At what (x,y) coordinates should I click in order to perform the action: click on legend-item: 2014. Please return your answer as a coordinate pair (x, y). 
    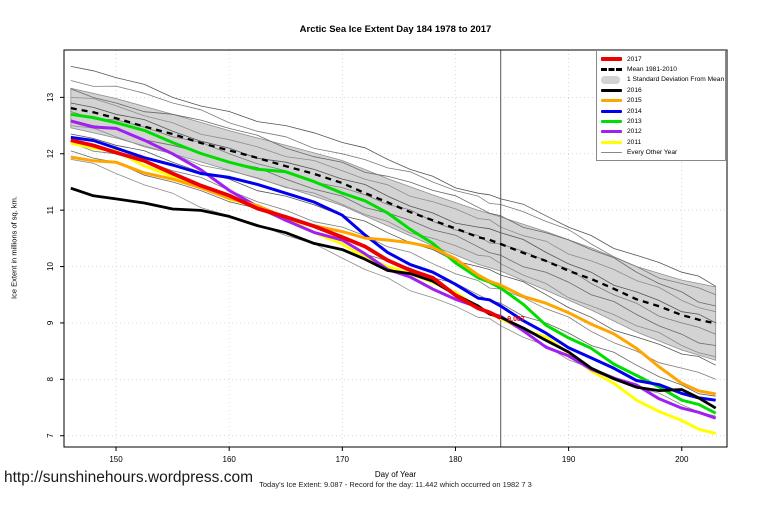
    Looking at the image, I should click on (661, 111).